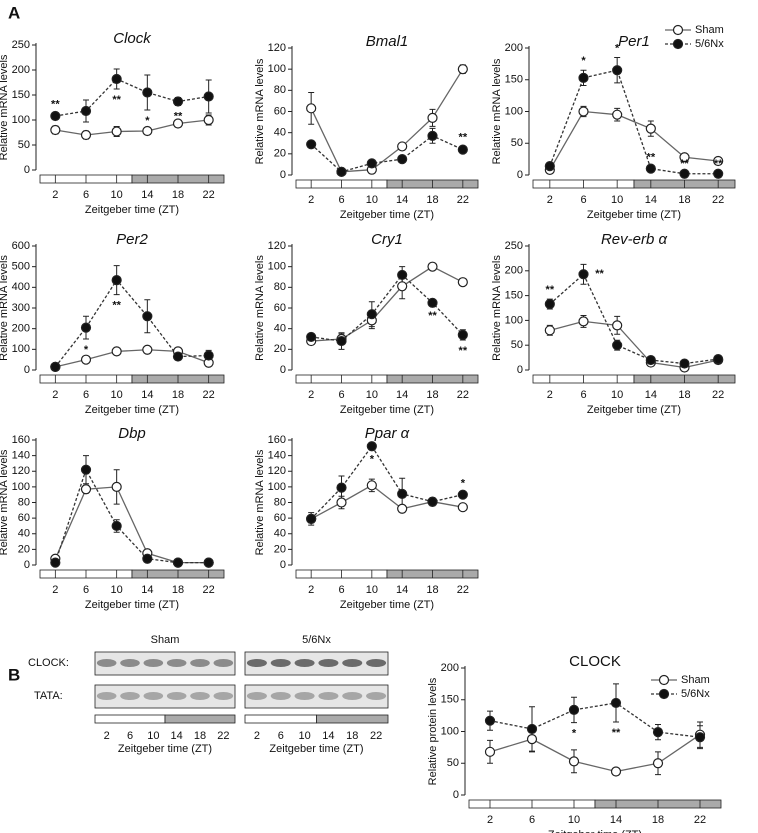 Image resolution: width=758 pixels, height=833 pixels. Describe the element at coordinates (352, 719) in the screenshot. I see `dark-phase` at that location.